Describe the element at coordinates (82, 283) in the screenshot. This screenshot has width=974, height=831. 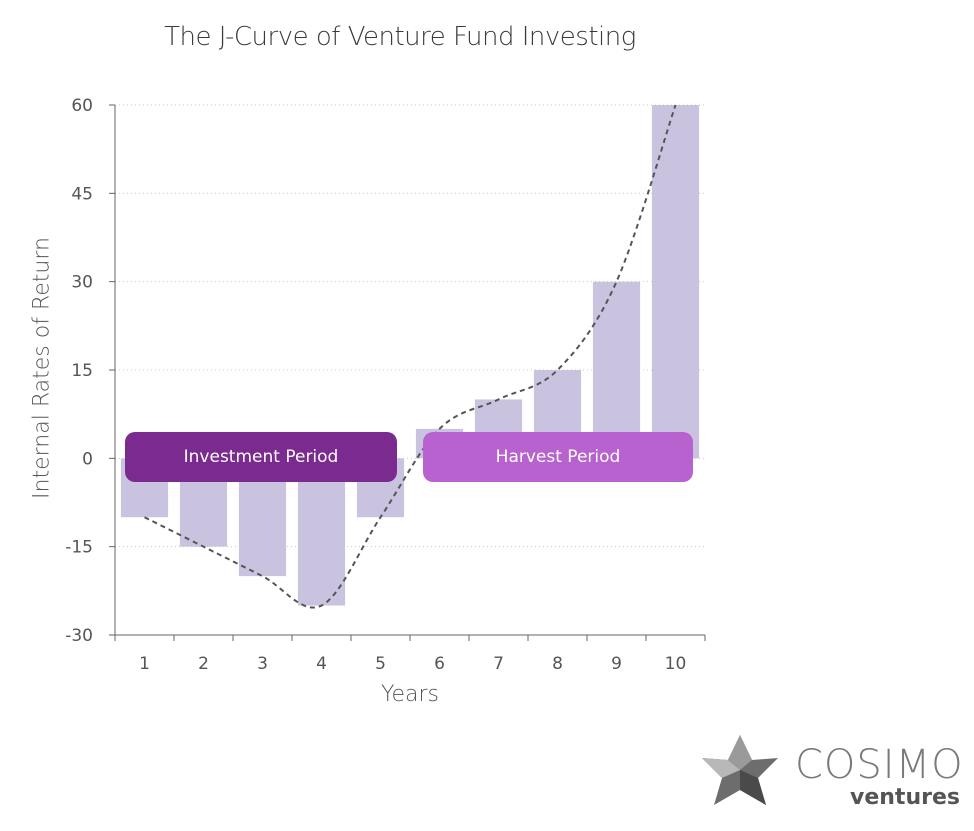
I see `y-tick-label: 30` at that location.